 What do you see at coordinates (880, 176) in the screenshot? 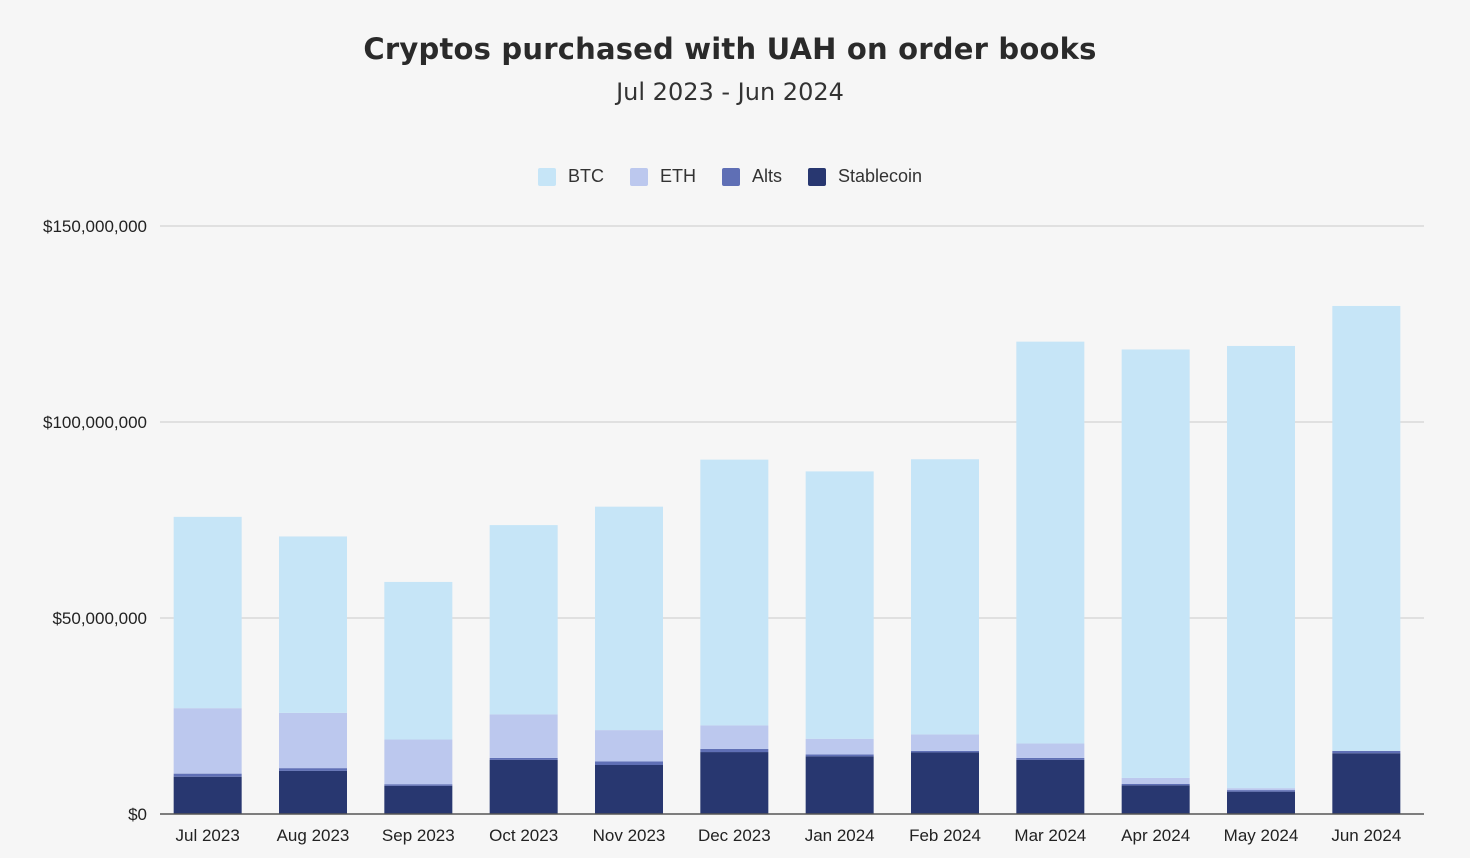
I see `legend-label-stablecoin: Stablecoin` at bounding box center [880, 176].